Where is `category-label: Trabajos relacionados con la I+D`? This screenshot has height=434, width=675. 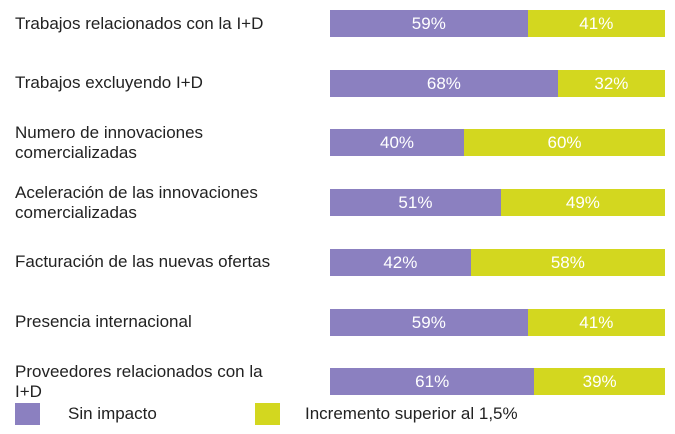
category-label: Trabajos relacionados con la I+D is located at coordinates (139, 23).